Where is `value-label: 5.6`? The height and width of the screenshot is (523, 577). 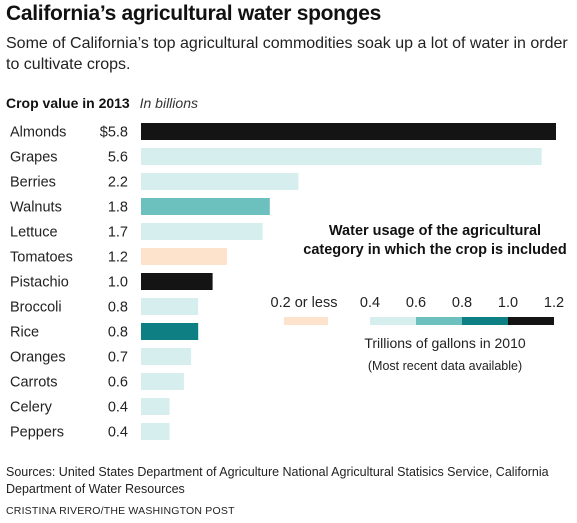 value-label: 5.6 is located at coordinates (118, 158).